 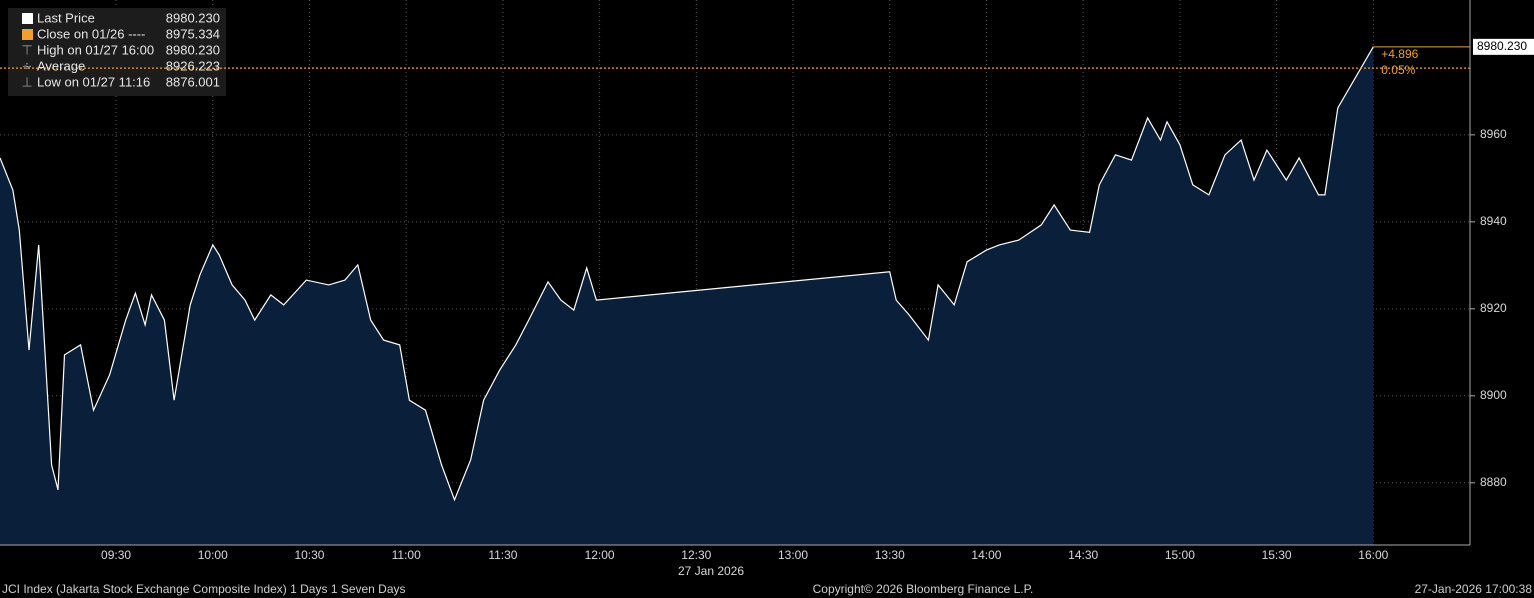 I want to click on legend-value: 8926.223, so click(x=193, y=65).